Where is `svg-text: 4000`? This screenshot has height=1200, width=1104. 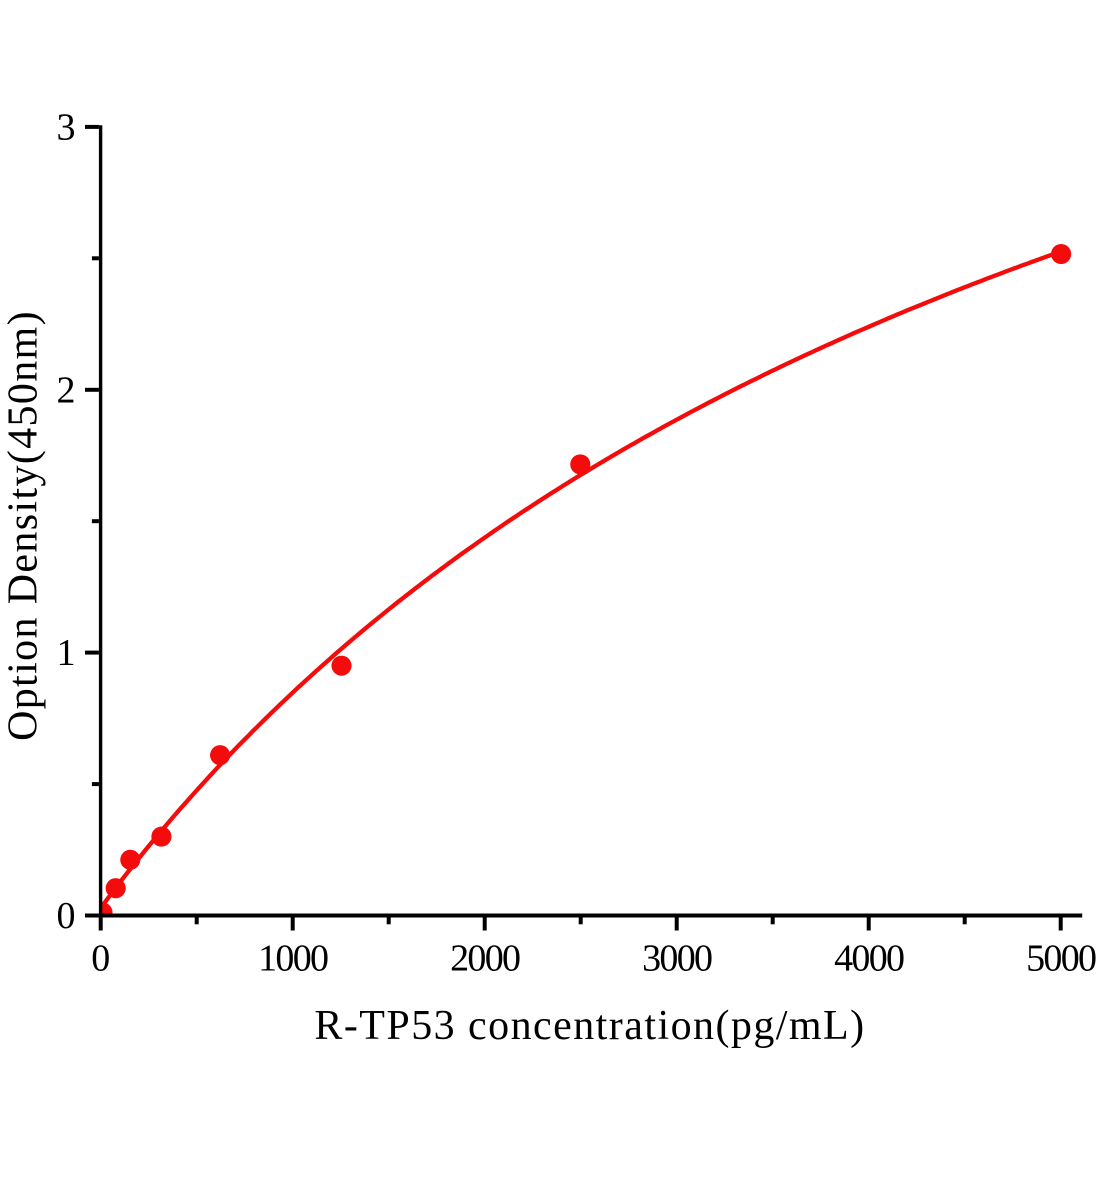 svg-text: 4000 is located at coordinates (869, 959).